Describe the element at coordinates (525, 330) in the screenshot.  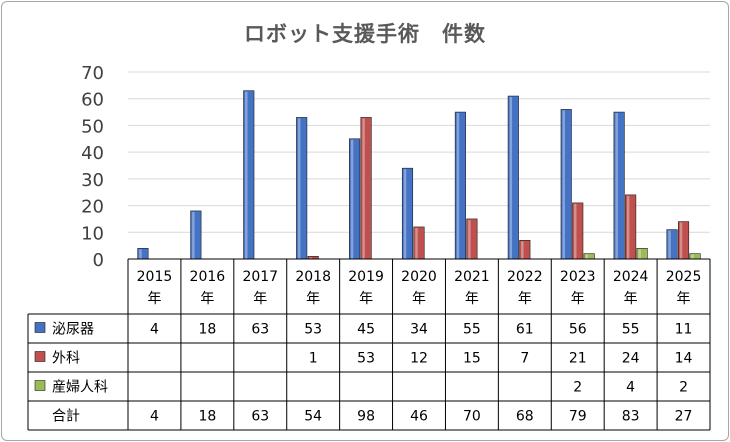
I see `table-cell: 61` at that location.